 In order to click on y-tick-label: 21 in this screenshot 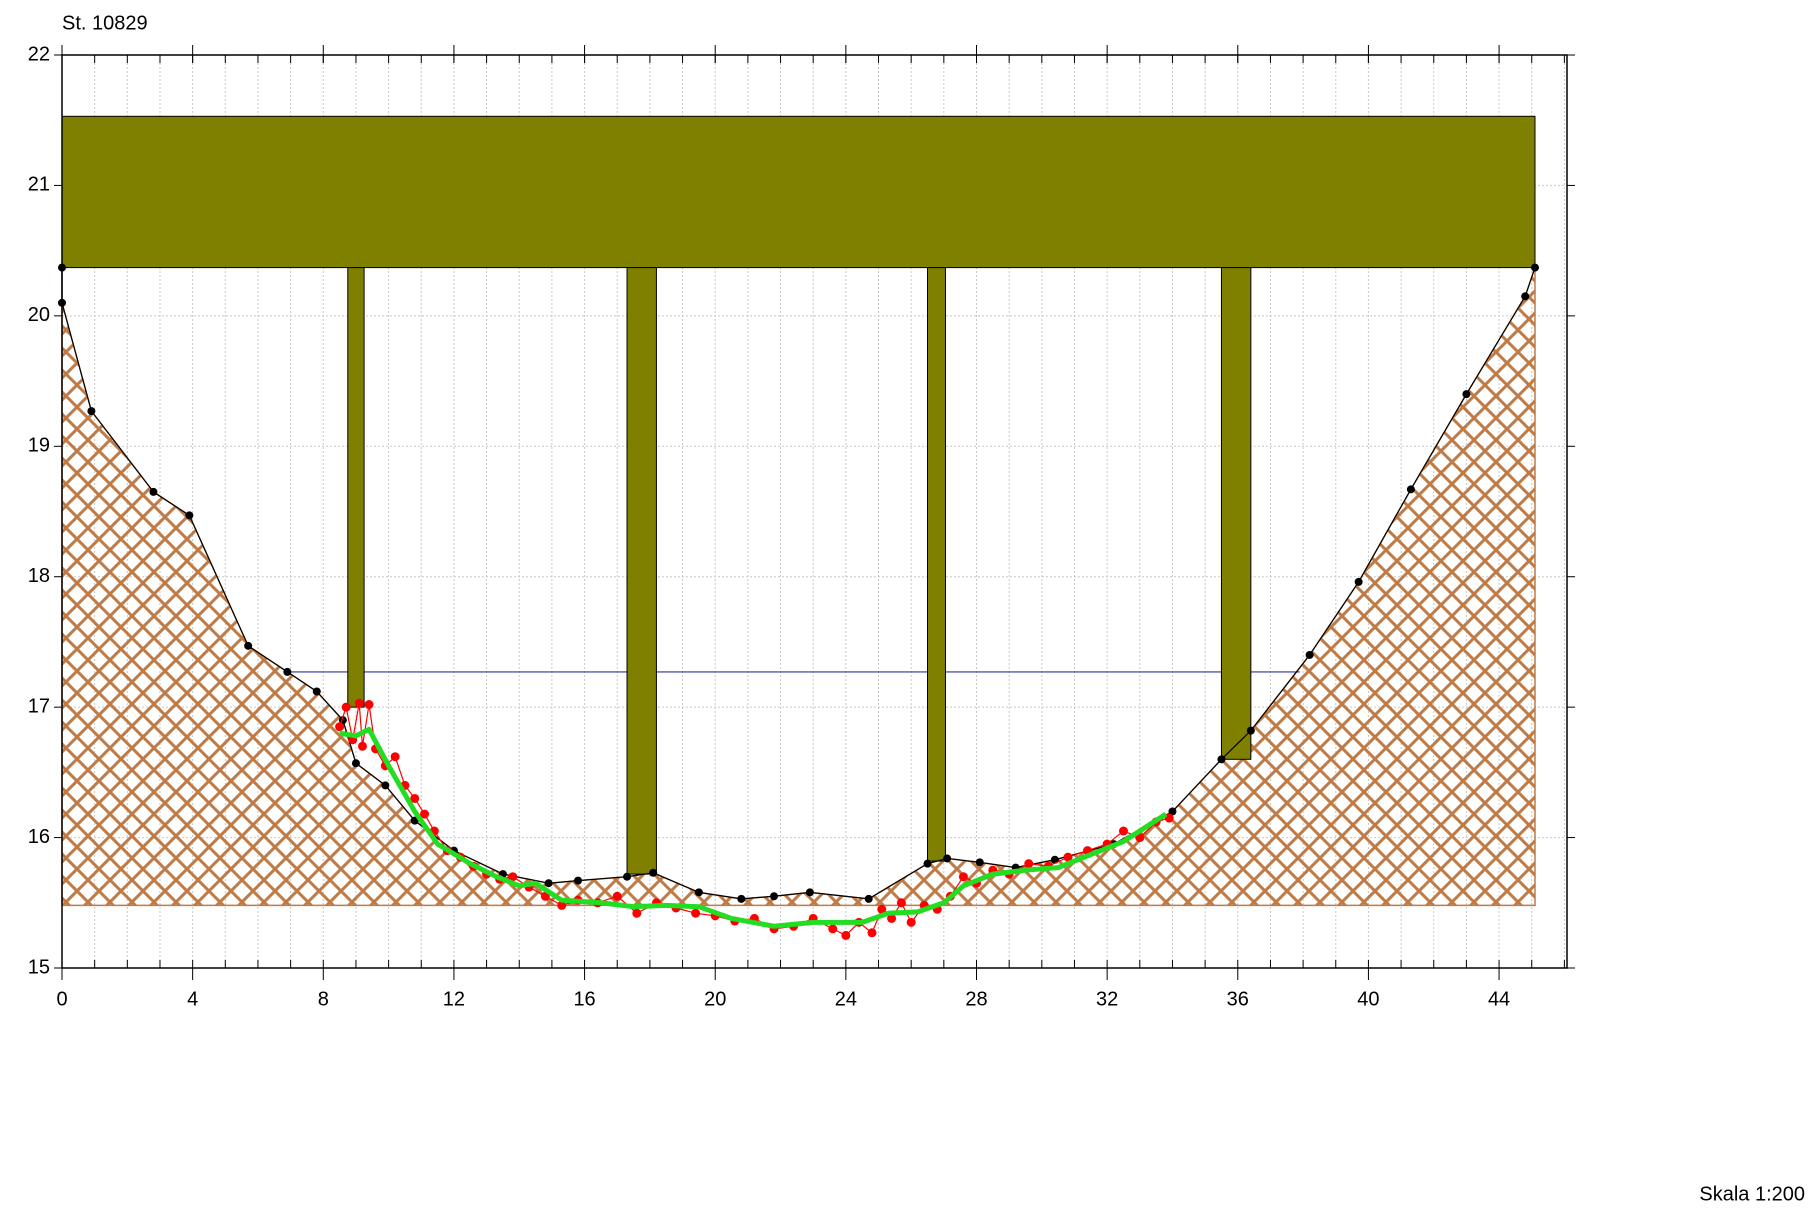, I will do `click(39, 185)`.